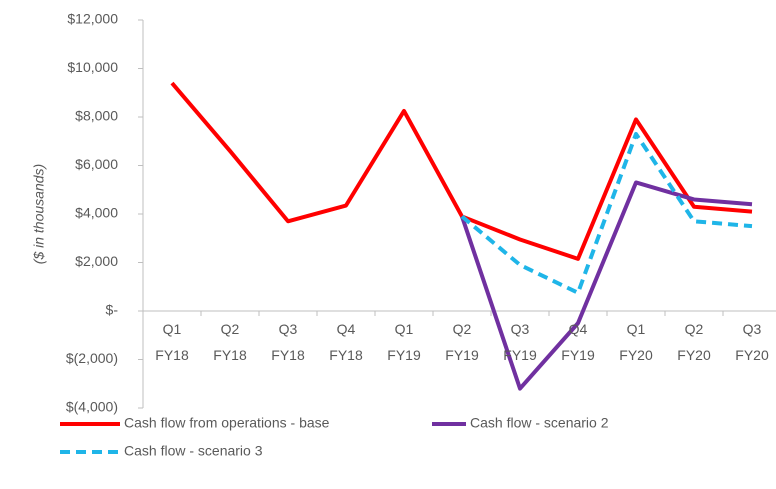  Describe the element at coordinates (96, 213) in the screenshot. I see `y-tick-label: $4,000` at that location.